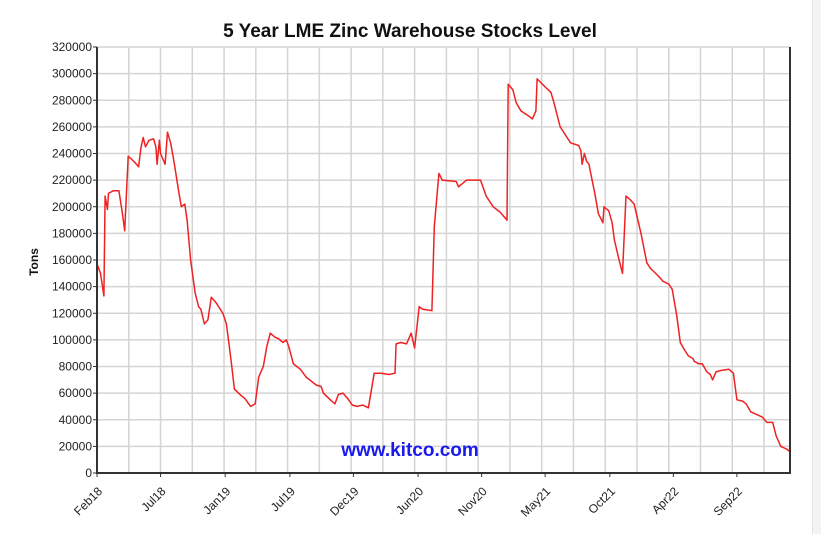 This screenshot has height=534, width=821. Describe the element at coordinates (88, 501) in the screenshot. I see `x-tick-label: Feb18` at that location.